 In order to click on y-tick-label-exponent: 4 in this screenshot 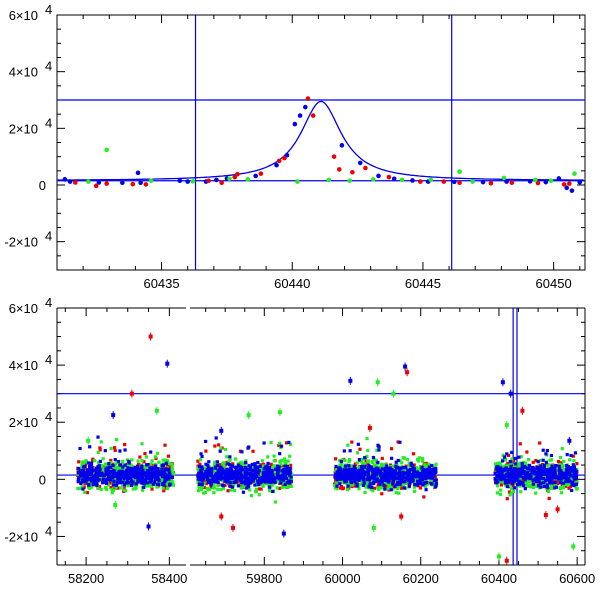, I will do `click(48, 66)`.